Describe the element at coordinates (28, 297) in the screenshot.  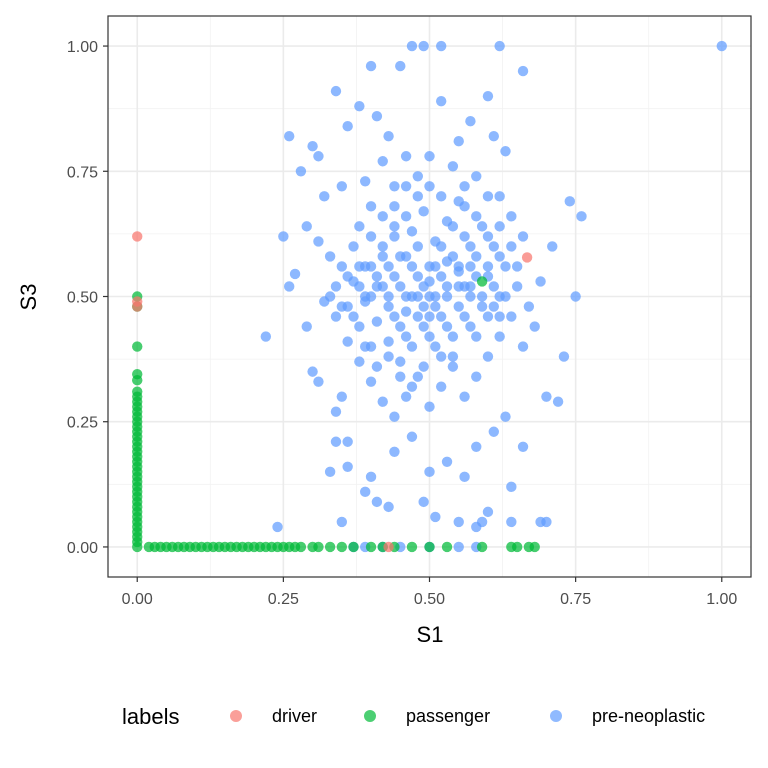
I see `y-axis-title: S3` at that location.